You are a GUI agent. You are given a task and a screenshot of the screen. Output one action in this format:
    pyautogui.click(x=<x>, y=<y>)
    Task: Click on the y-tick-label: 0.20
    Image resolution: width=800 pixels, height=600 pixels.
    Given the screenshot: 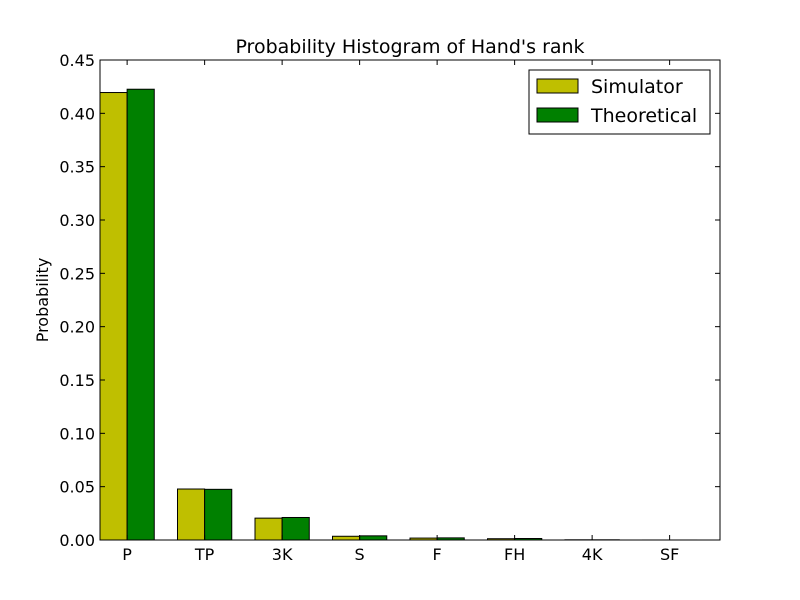 What is the action you would take?
    pyautogui.click(x=77, y=327)
    